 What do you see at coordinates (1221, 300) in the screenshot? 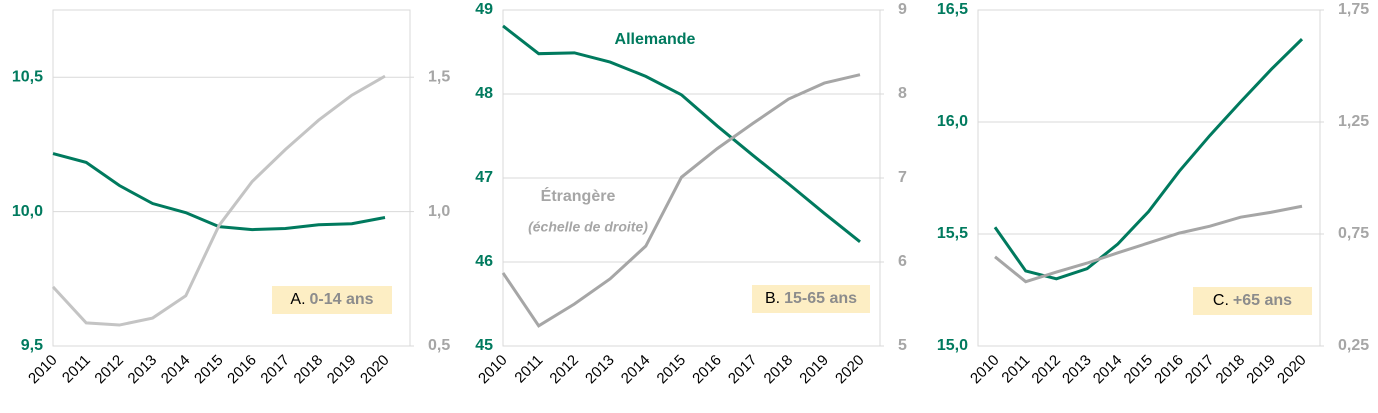
I see `panel-letter: C.` at bounding box center [1221, 300].